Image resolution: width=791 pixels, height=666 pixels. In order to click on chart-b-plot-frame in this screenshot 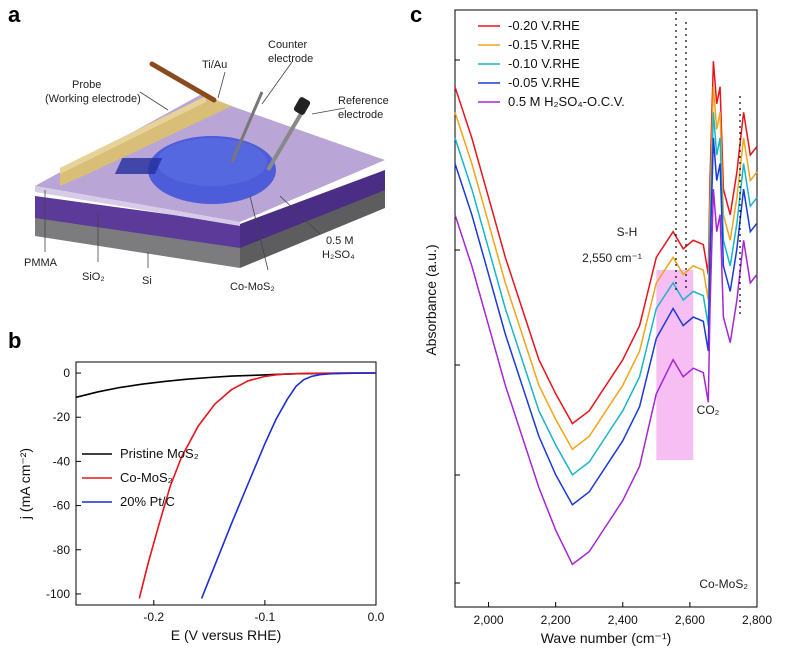, I will do `click(226, 483)`.